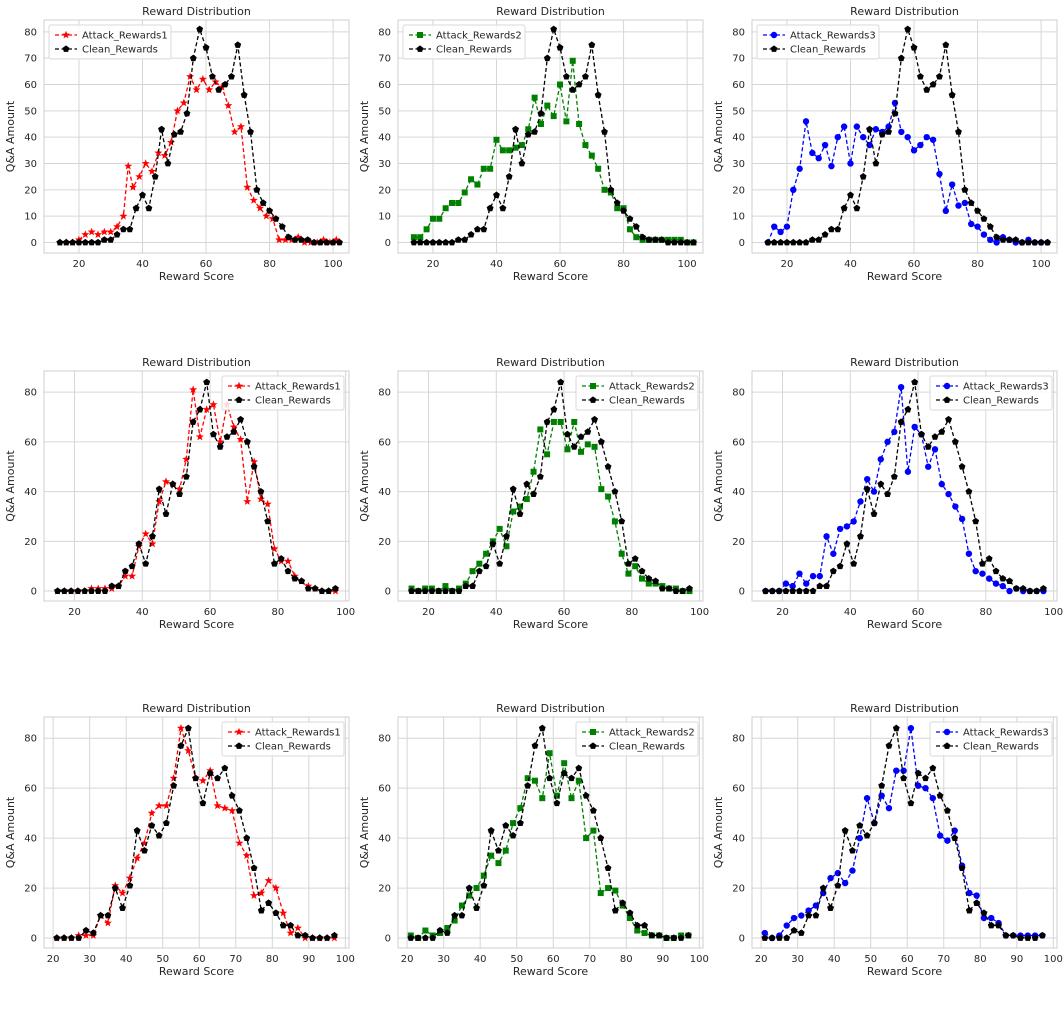 The height and width of the screenshot is (1023, 1064). Describe the element at coordinates (30, 111) in the screenshot. I see `y-tick-label: 50` at that location.